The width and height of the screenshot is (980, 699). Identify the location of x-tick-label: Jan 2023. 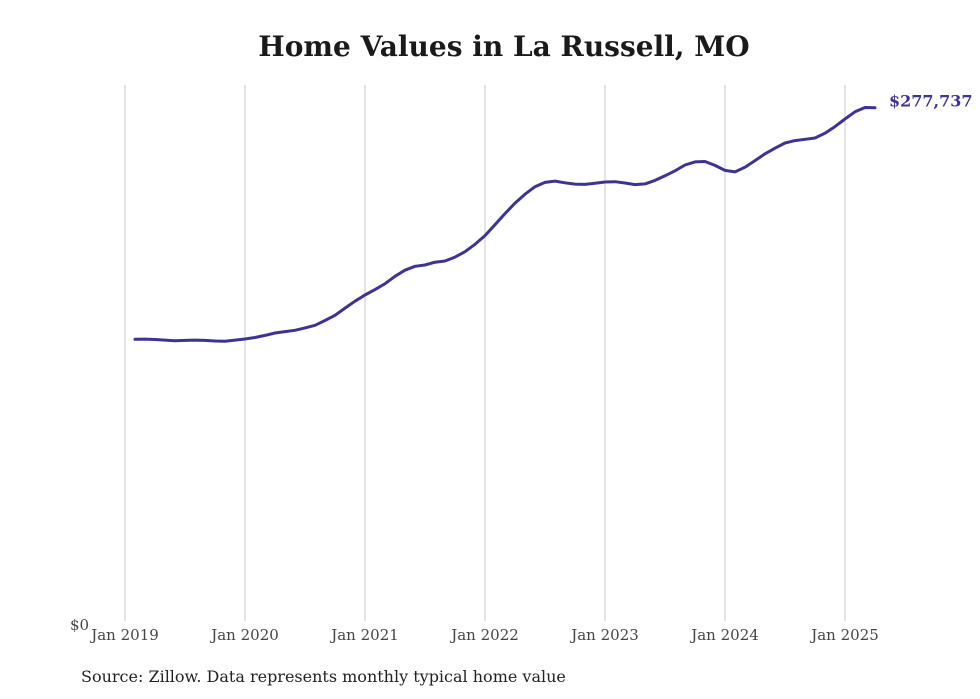
(604, 635).